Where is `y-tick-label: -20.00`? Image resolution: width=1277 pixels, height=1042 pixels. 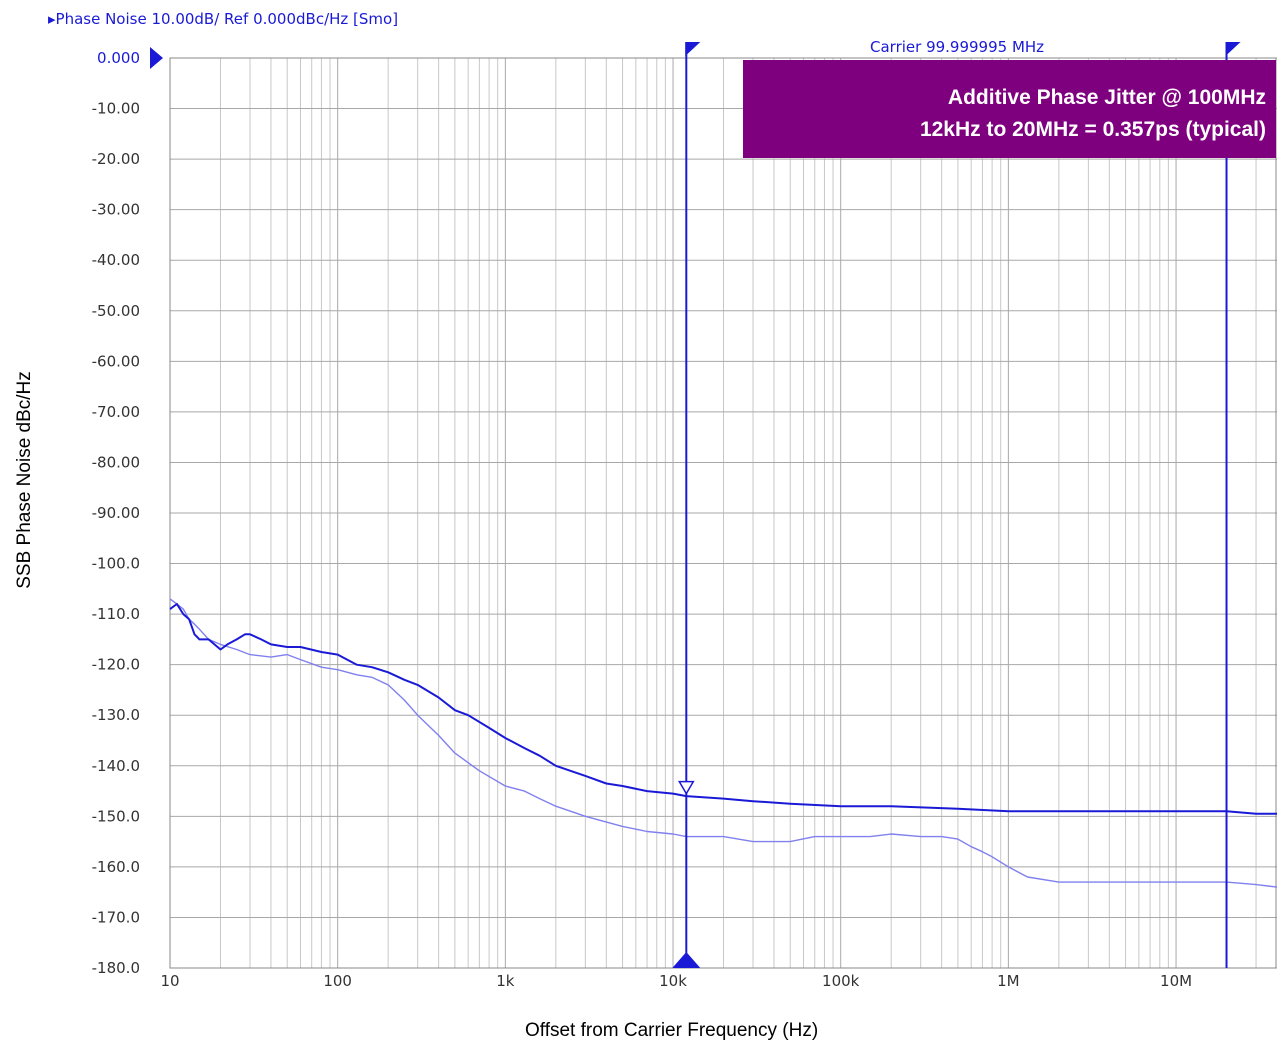 y-tick-label: -20.00 is located at coordinates (116, 159).